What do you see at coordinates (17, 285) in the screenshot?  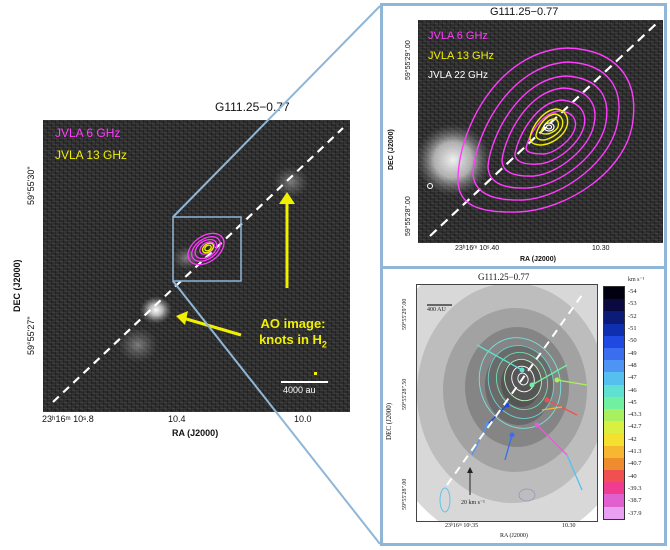 I see `left-dec-axis-label: DEC (J2000)` at bounding box center [17, 285].